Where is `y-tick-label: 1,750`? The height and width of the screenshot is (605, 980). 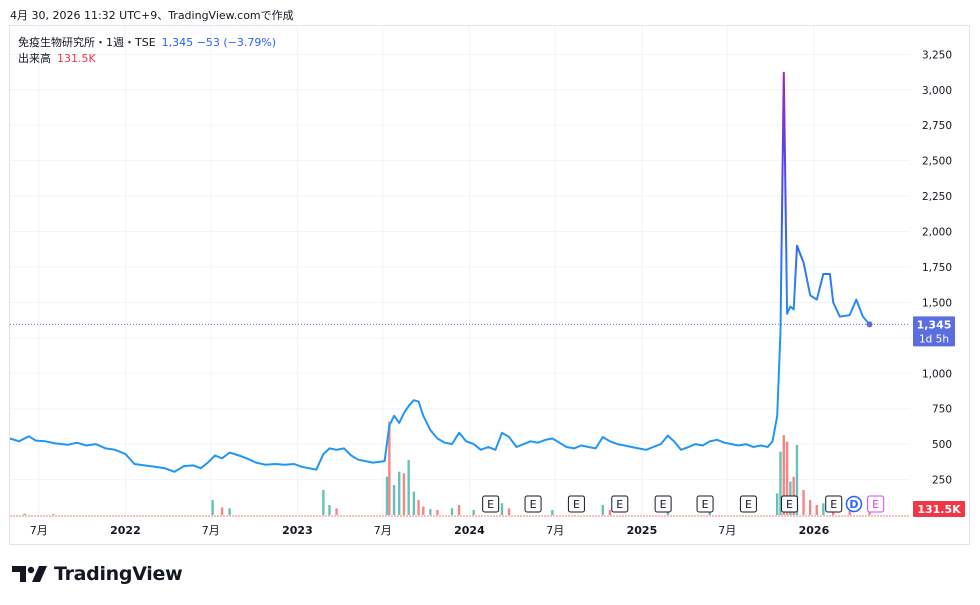
y-tick-label: 1,750 is located at coordinates (937, 268).